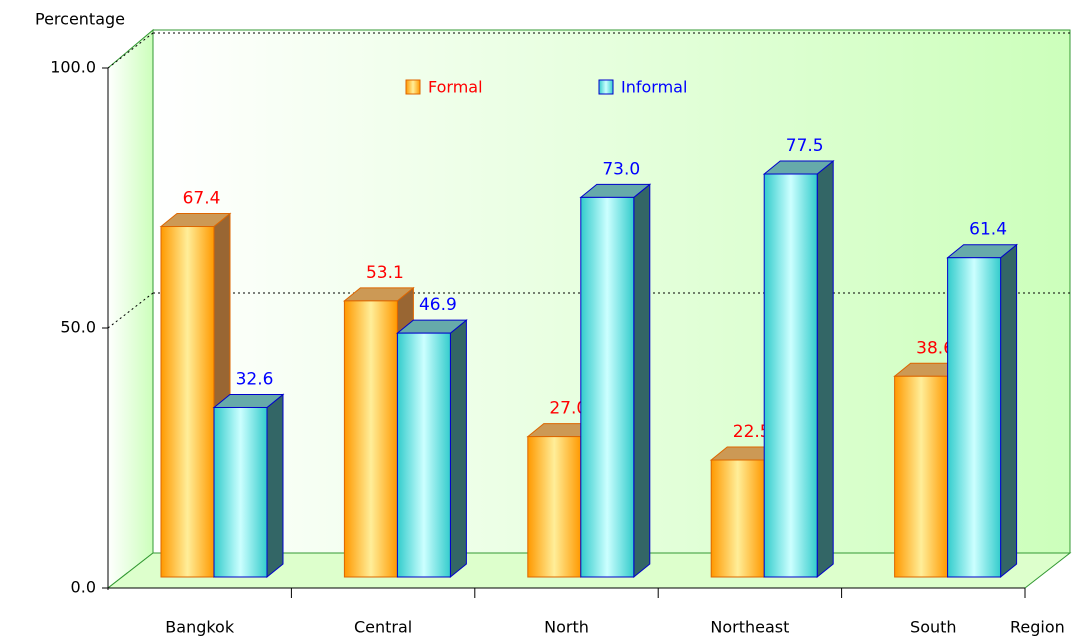 The image size is (1074, 640). I want to click on legend-label: Formal, so click(455, 87).